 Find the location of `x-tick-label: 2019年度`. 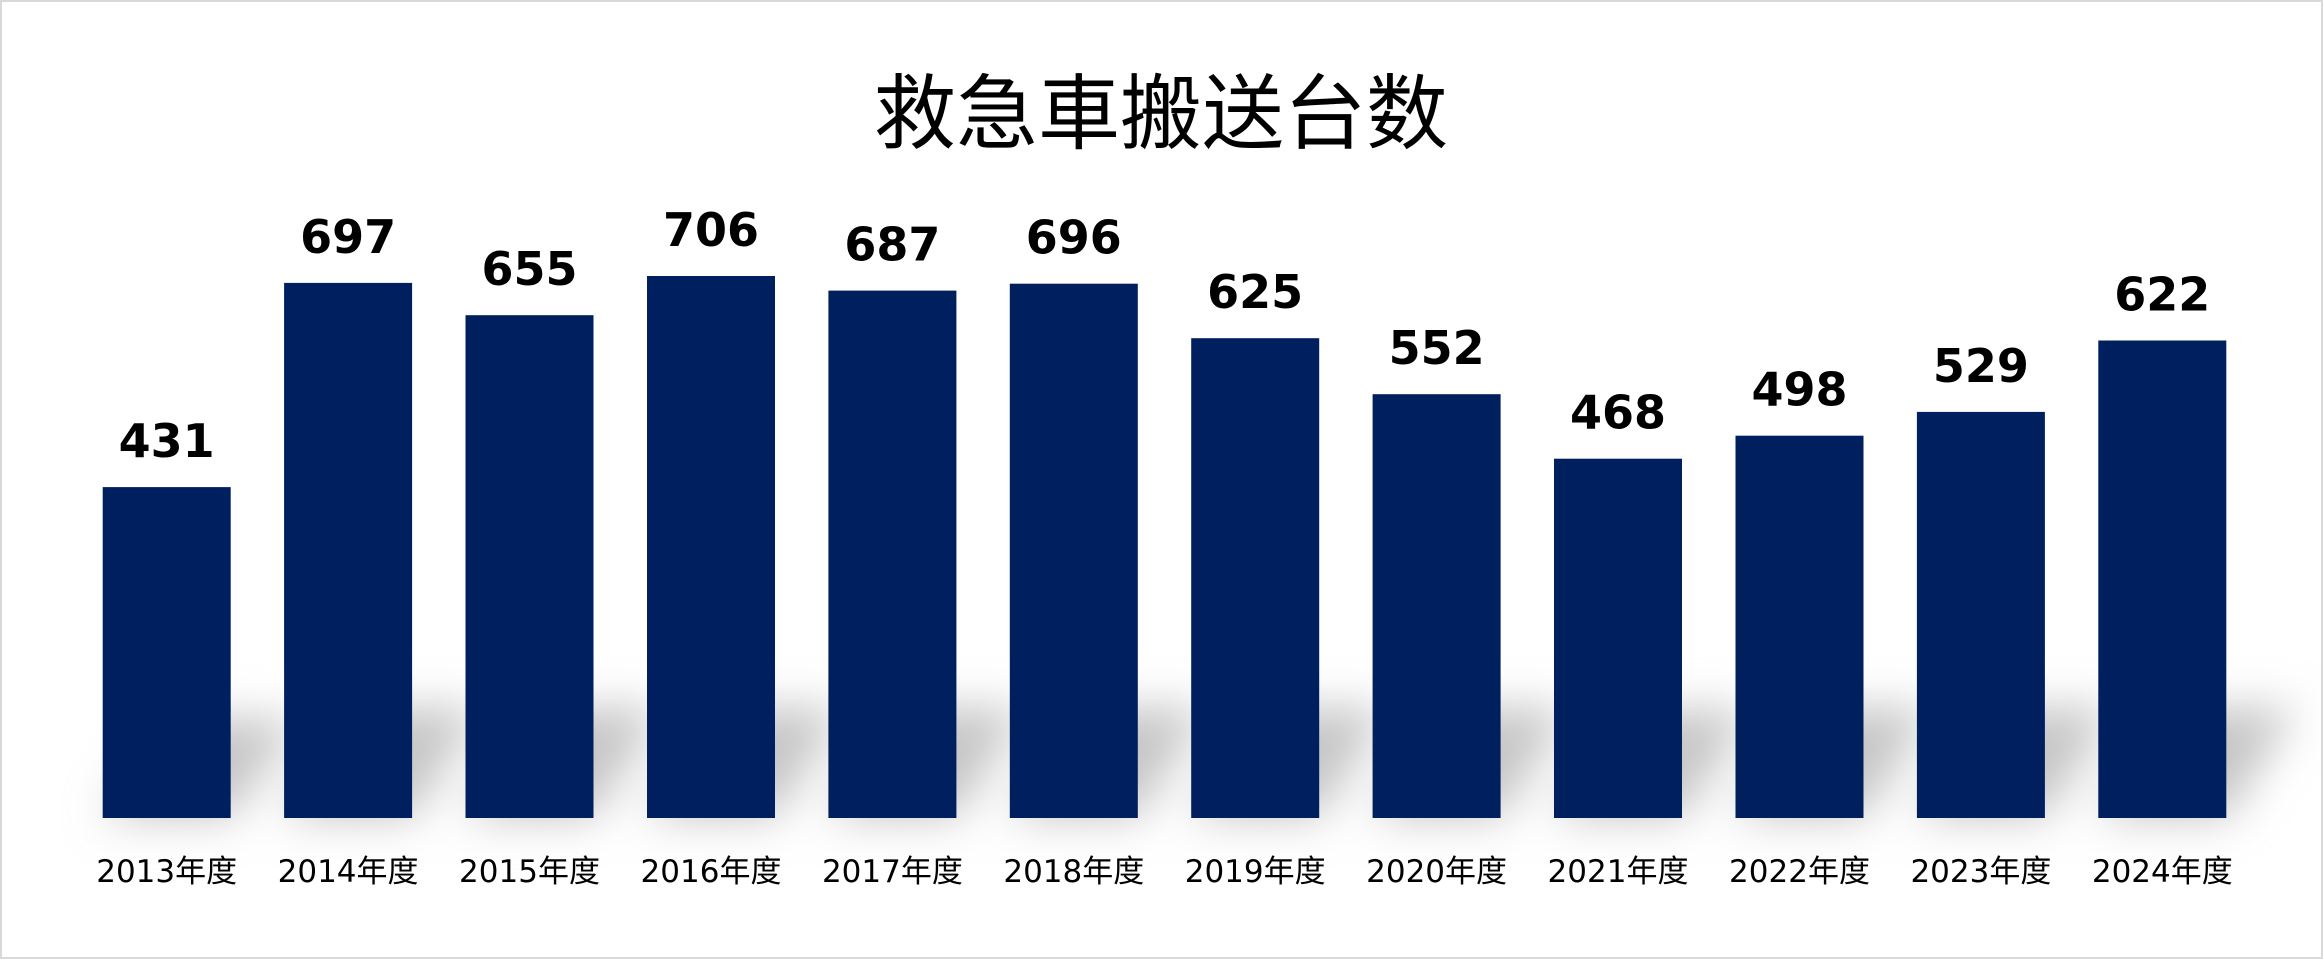

x-tick-label: 2019年度 is located at coordinates (1255, 872).